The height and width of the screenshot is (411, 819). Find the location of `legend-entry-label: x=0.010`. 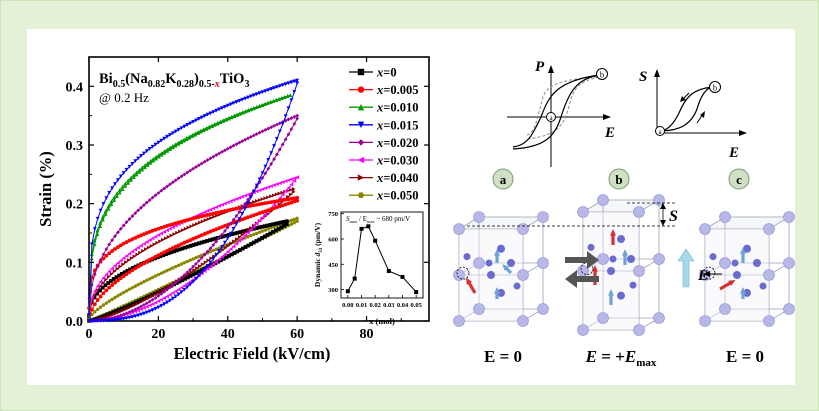

legend-entry-label: x=0.010 is located at coordinates (397, 108).